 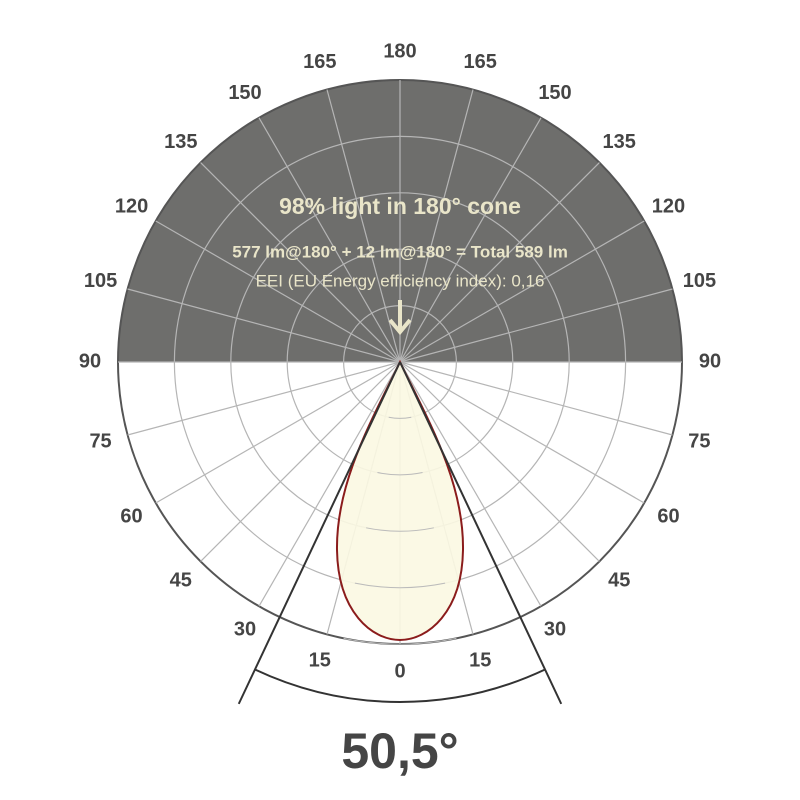 What do you see at coordinates (400, 251) in the screenshot?
I see `subtitle: 577 lm@180° + 12 lm@180° = Total 589 lm` at bounding box center [400, 251].